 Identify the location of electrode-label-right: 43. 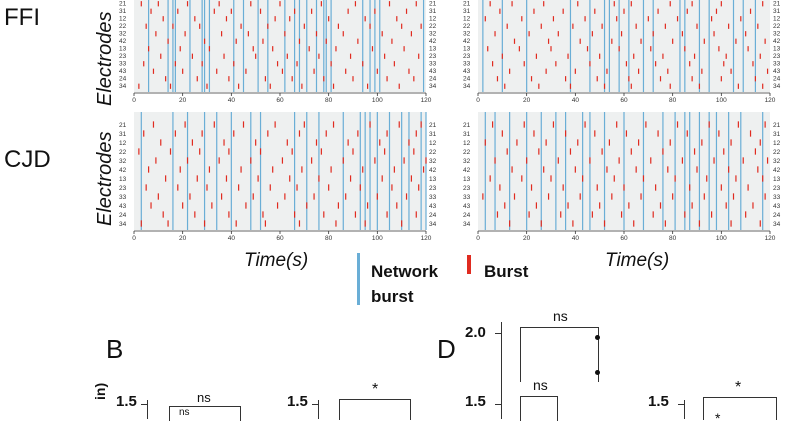
(777, 71).